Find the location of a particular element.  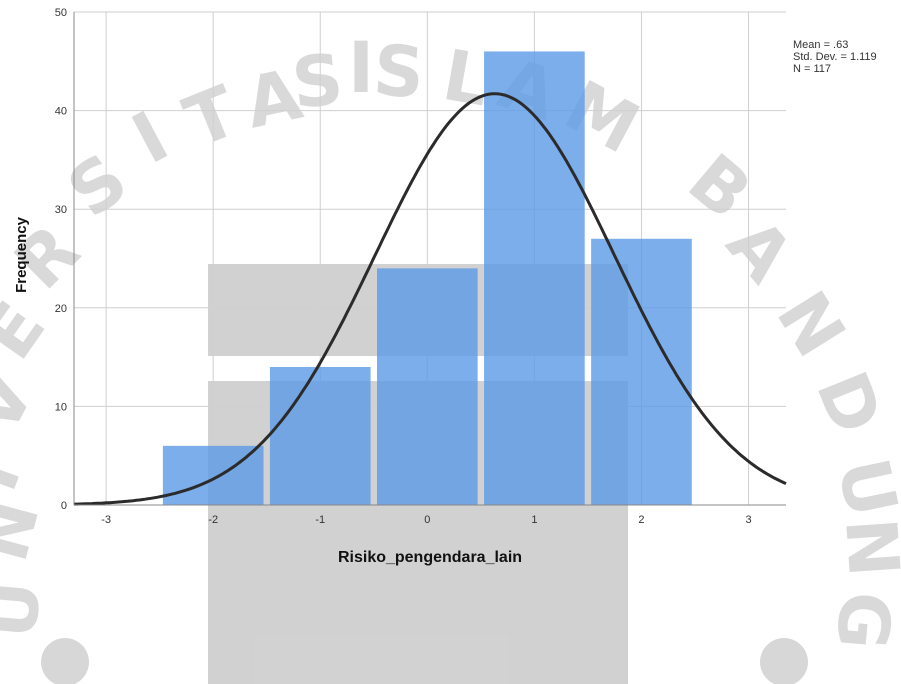

x-axis-title: Risiko_pengendara_lain is located at coordinates (430, 557).